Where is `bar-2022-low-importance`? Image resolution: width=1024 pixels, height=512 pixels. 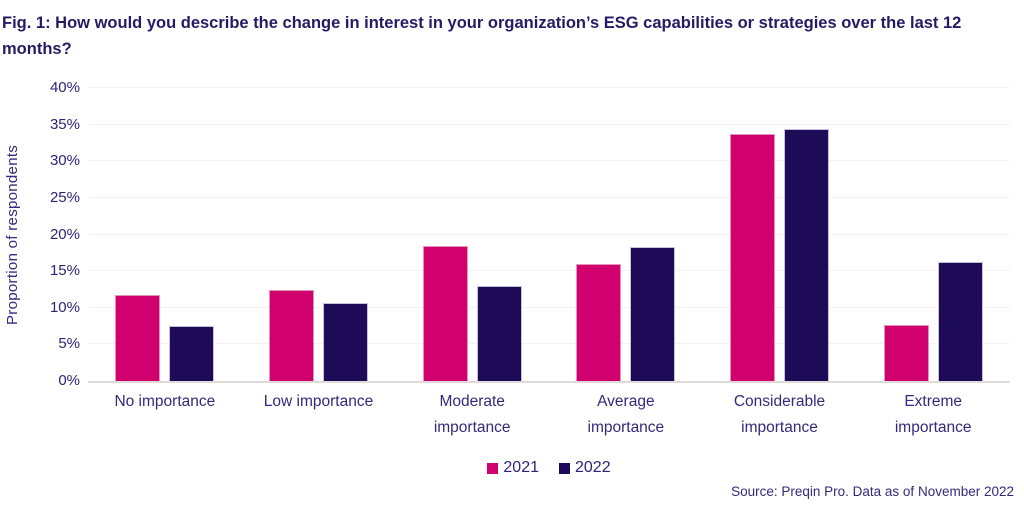
bar-2022-low-importance is located at coordinates (345, 341).